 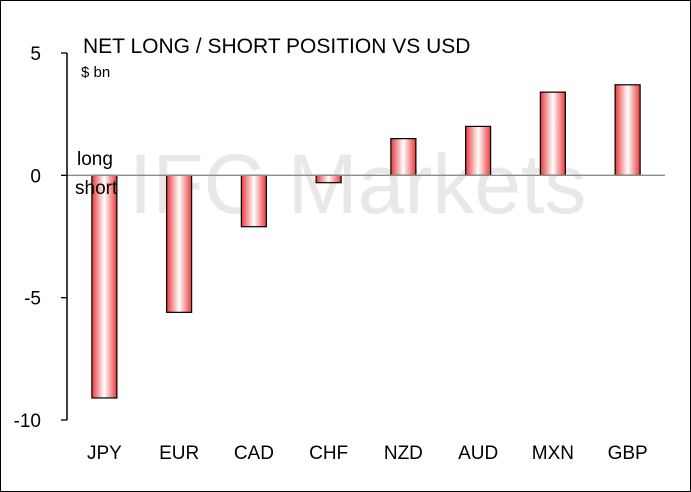 What do you see at coordinates (328, 179) in the screenshot?
I see `bar-chf` at bounding box center [328, 179].